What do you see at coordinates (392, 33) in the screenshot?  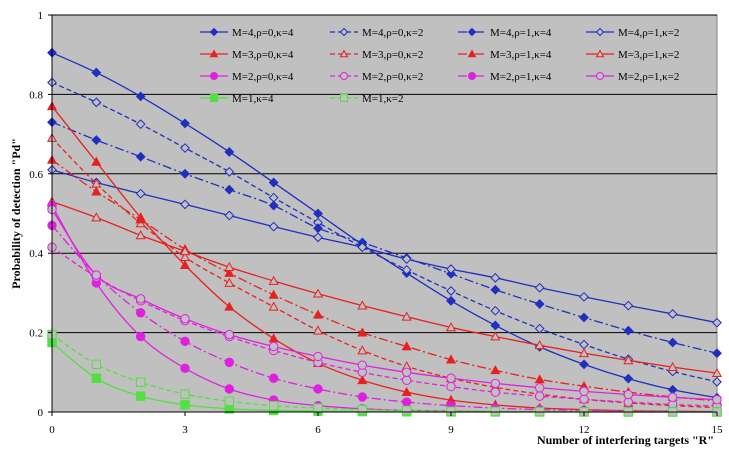 I see `legend-label: M=4,ρ=0,κ=2` at bounding box center [392, 33].